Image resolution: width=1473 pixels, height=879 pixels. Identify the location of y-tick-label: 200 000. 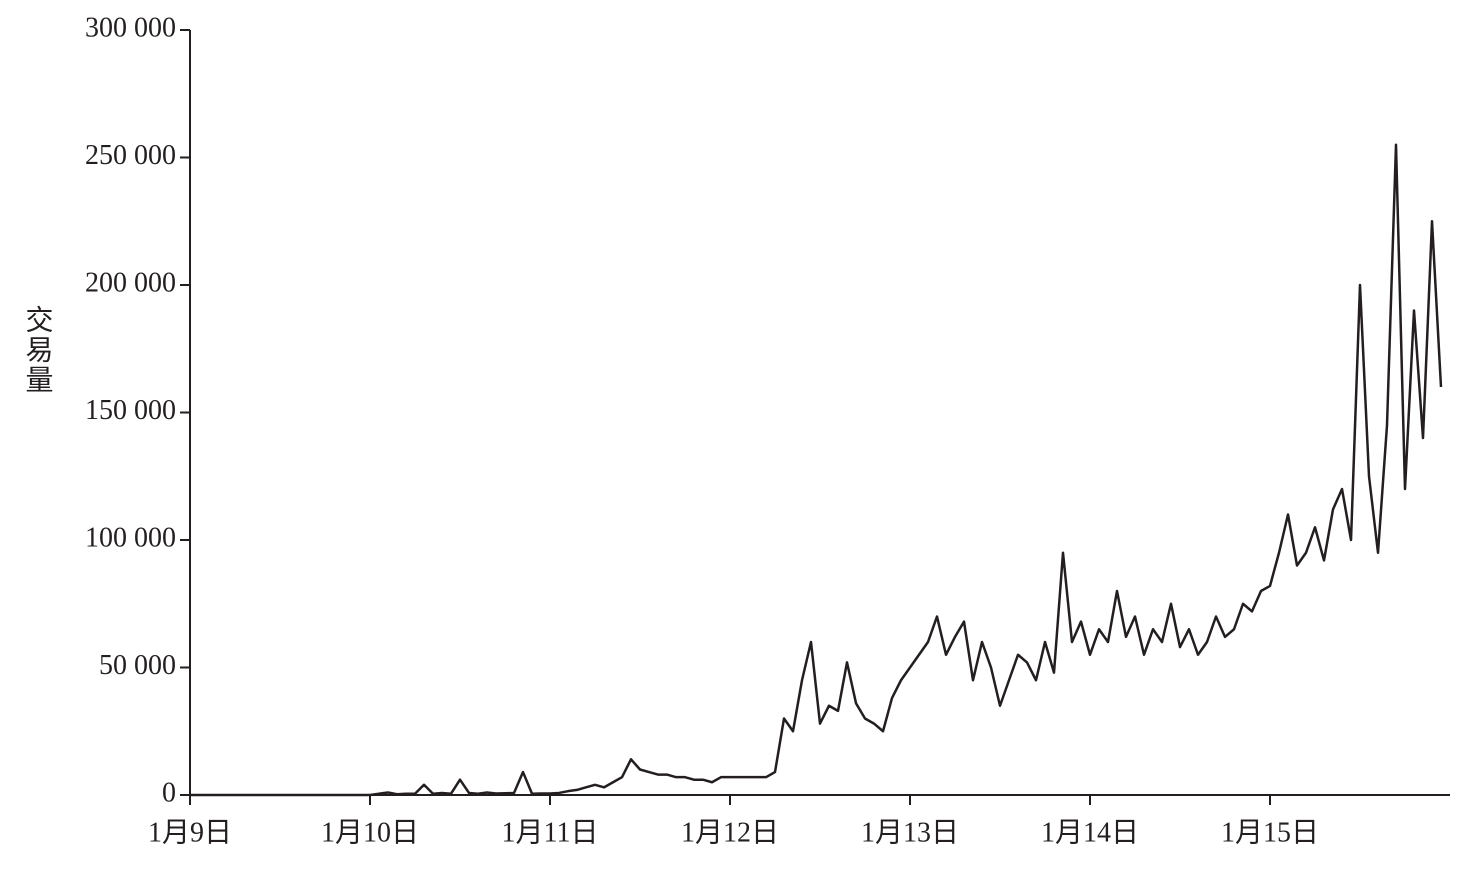
(130, 282).